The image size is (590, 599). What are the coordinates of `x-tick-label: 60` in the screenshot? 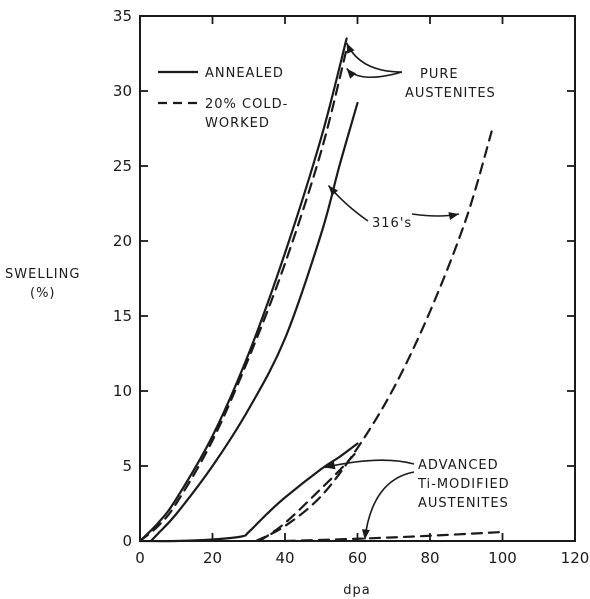 It's located at (357, 558).